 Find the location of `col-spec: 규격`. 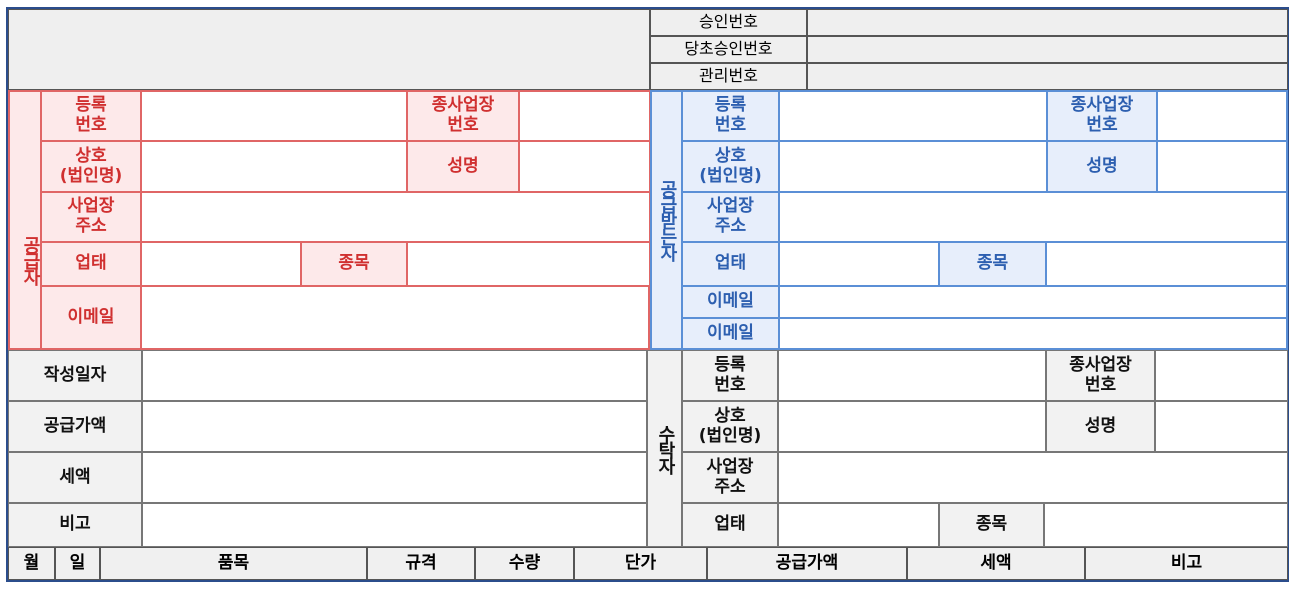

col-spec: 규격 is located at coordinates (421, 563).